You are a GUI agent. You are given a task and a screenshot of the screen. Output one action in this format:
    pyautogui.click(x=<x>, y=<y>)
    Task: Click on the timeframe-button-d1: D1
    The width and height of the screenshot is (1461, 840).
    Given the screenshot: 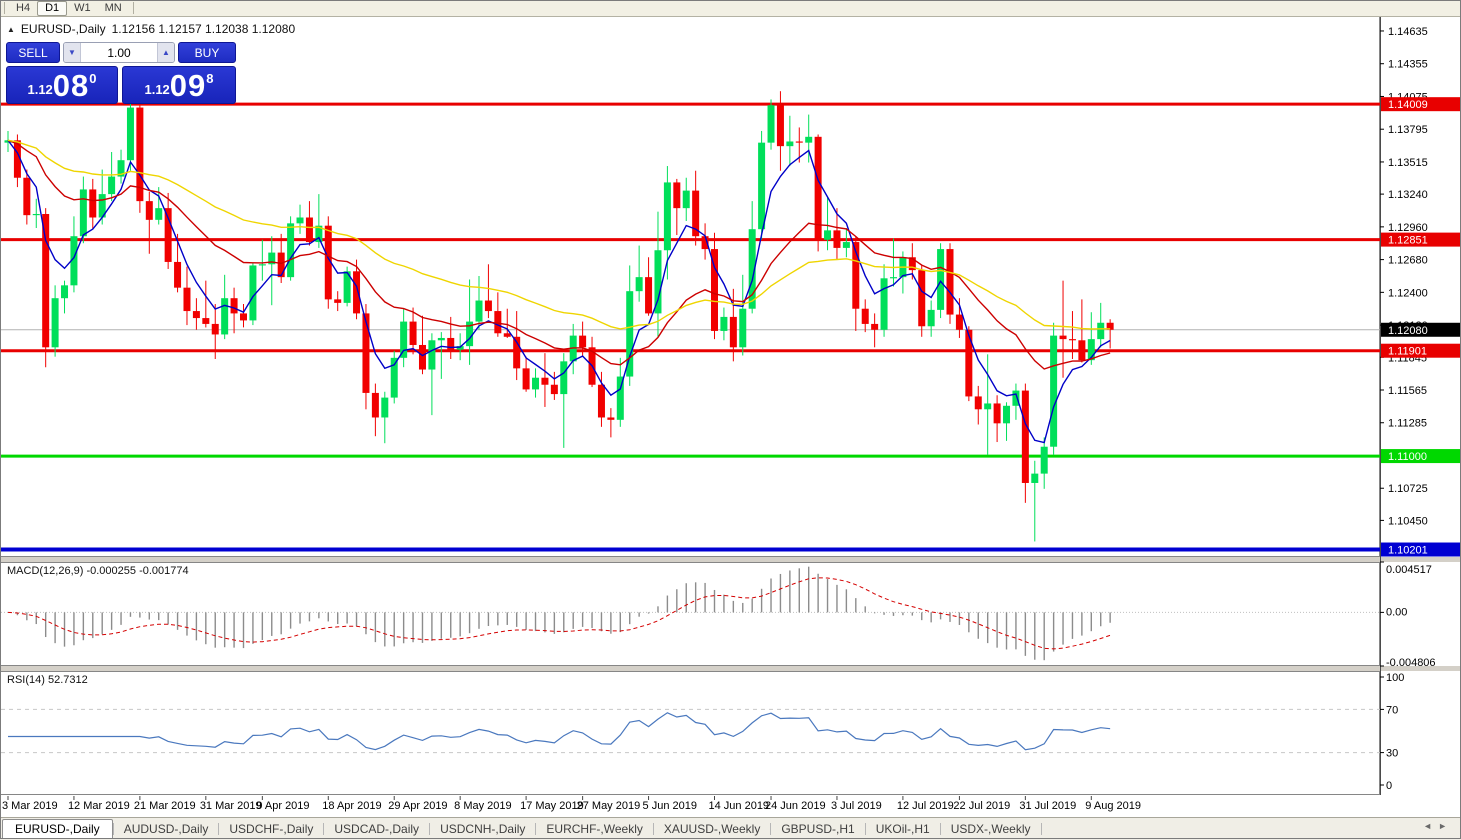 What is the action you would take?
    pyautogui.click(x=52, y=8)
    